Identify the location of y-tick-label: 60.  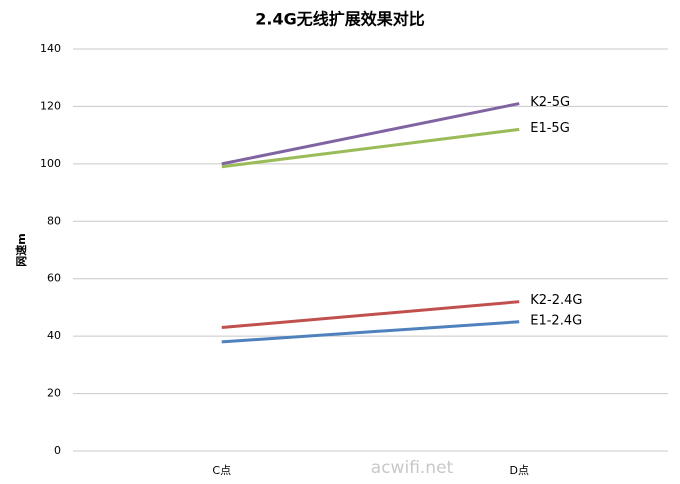
(54, 278).